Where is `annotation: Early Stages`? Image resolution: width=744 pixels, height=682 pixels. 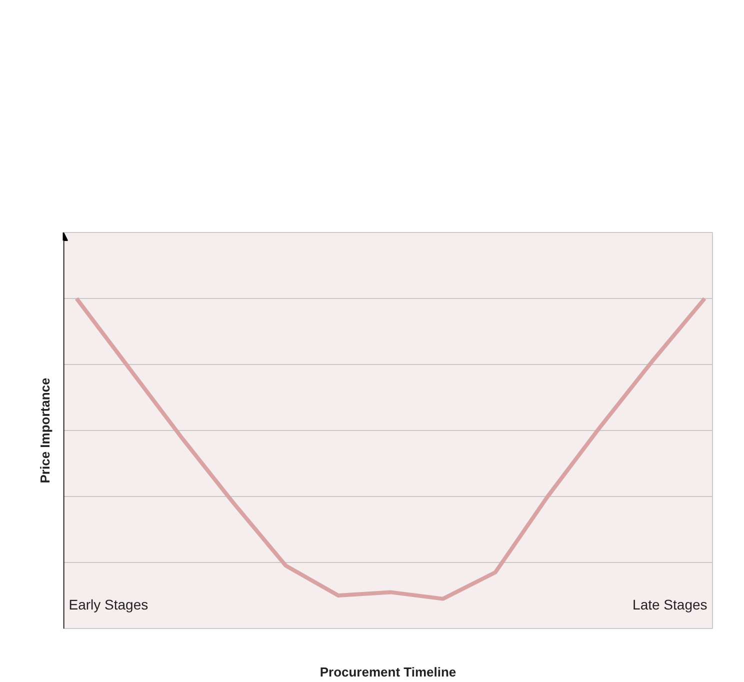 annotation: Early Stages is located at coordinates (108, 604).